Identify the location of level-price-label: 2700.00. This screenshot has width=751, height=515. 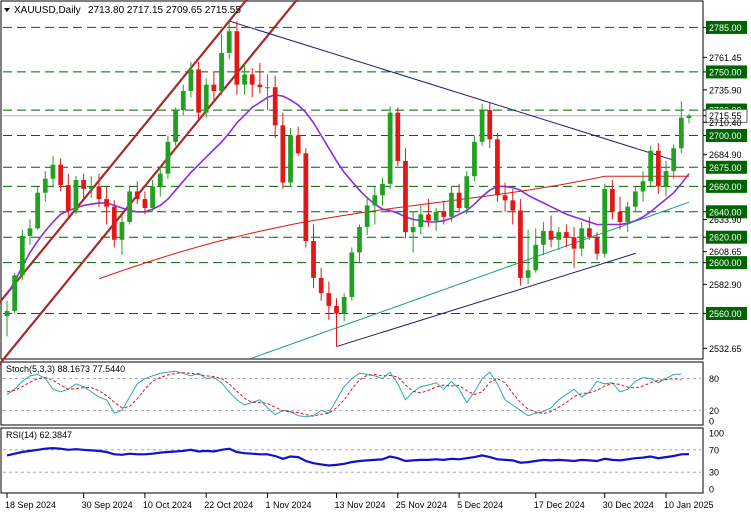
(725, 136).